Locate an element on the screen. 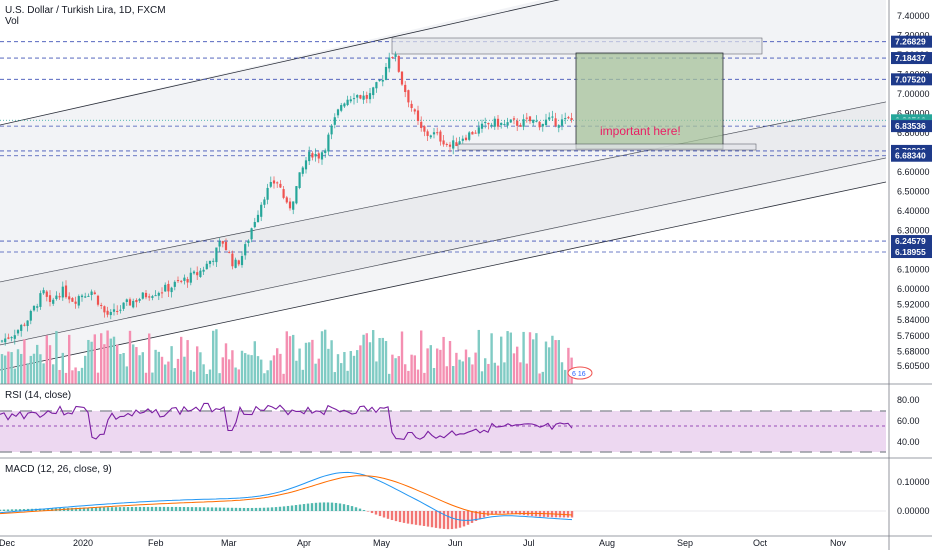  macd-axis: 0.10000 0.00000 is located at coordinates (913, 496).